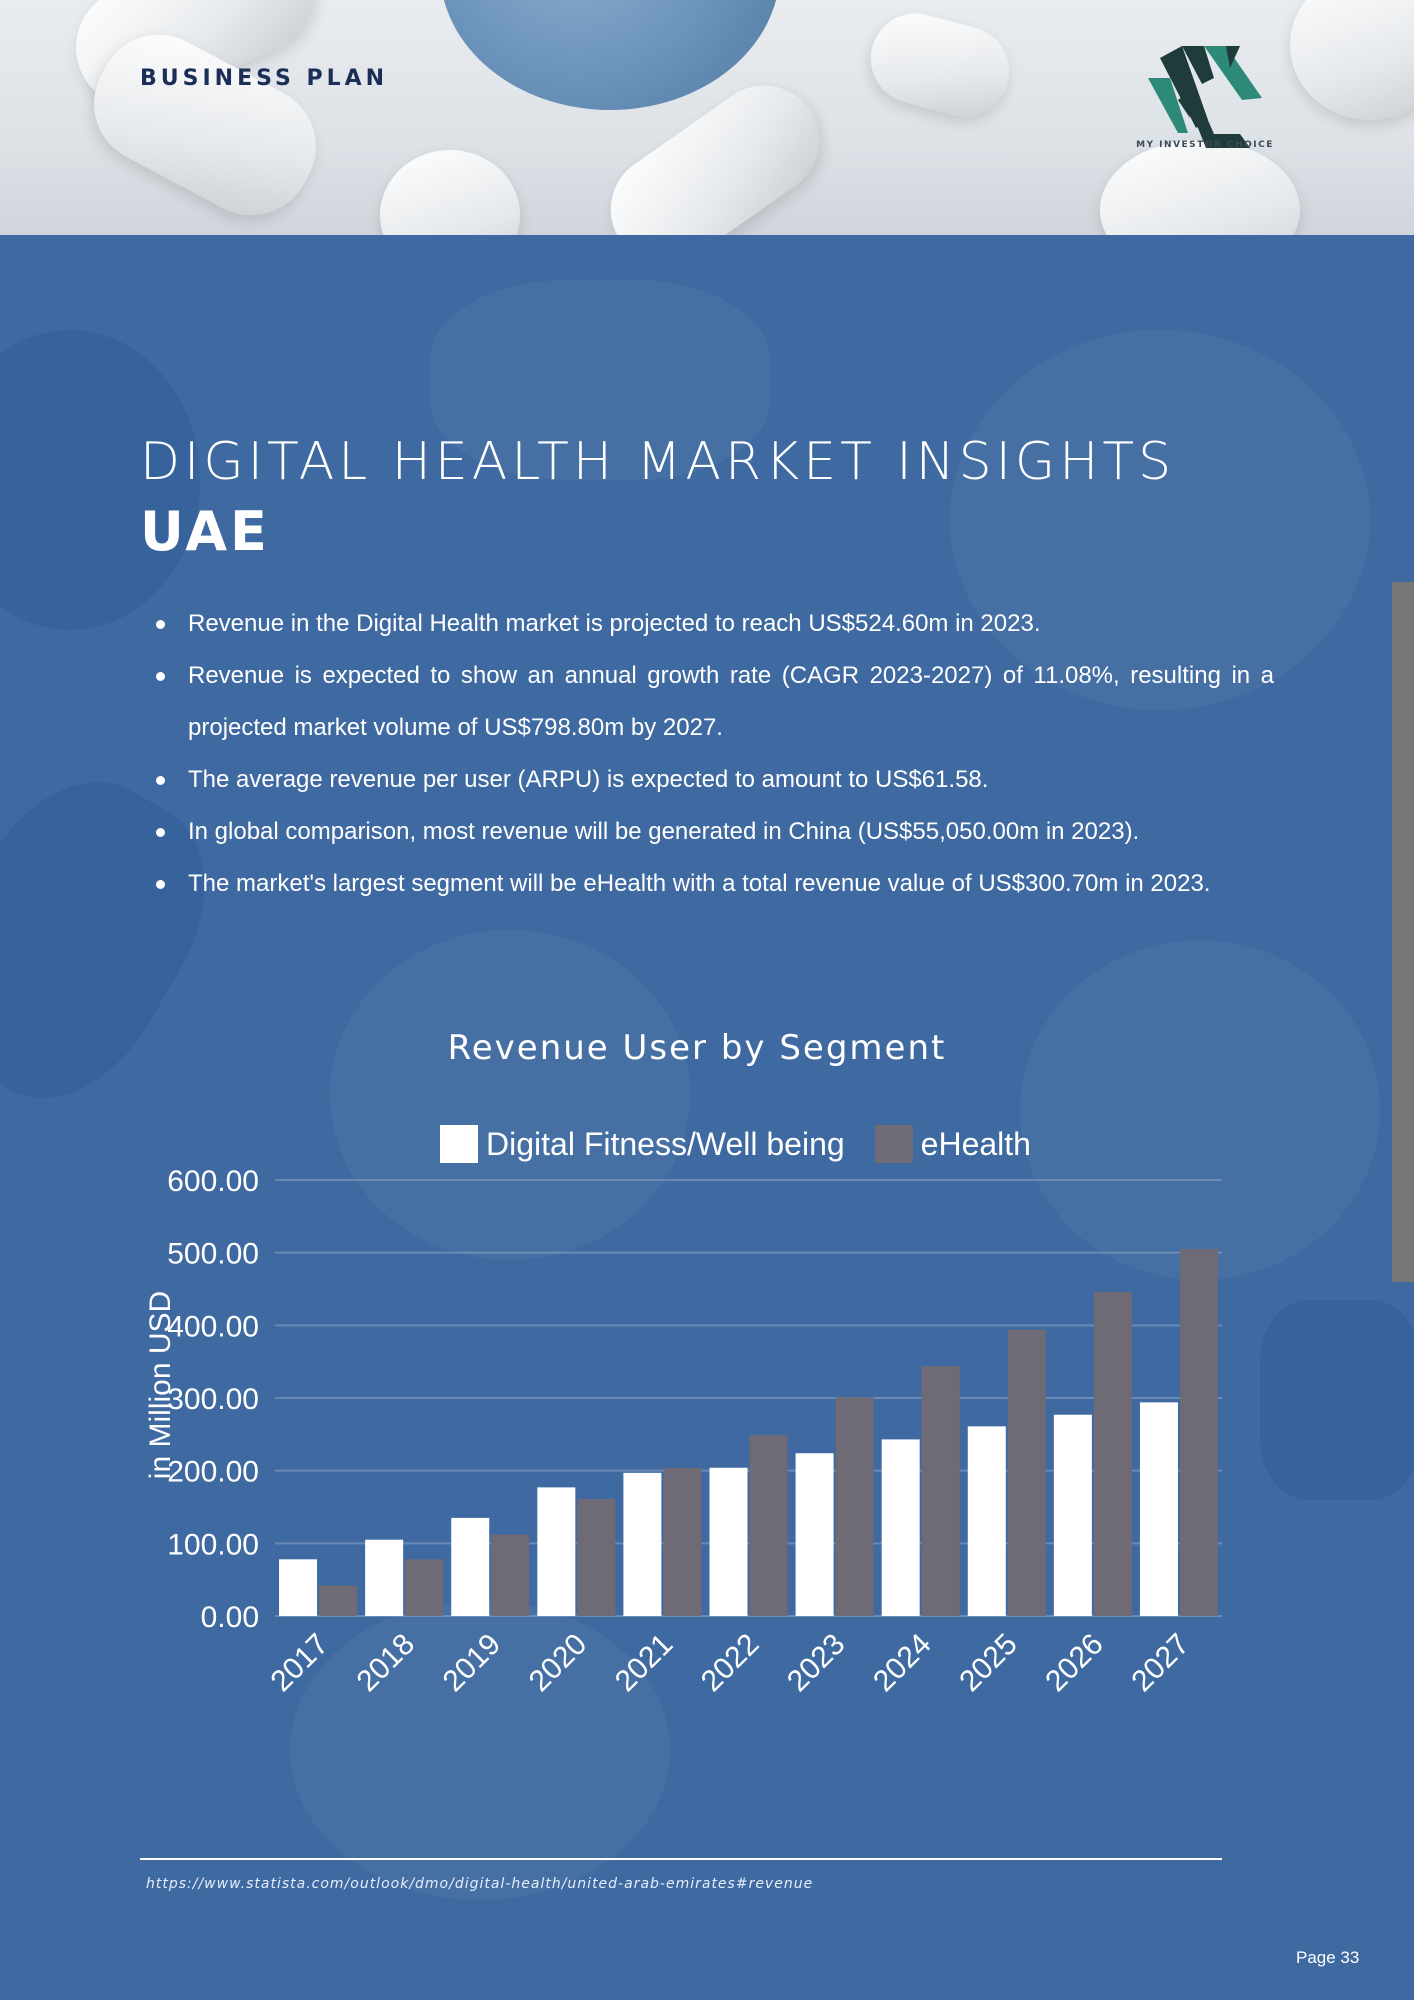 The image size is (1414, 2000). What do you see at coordinates (230, 1617) in the screenshot?
I see `y-tick-label: 0.00` at bounding box center [230, 1617].